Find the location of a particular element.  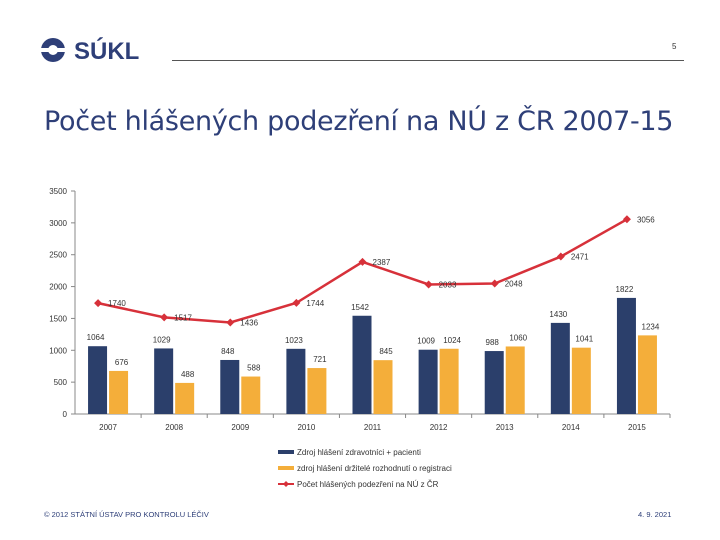

y-tick-label: 2500 is located at coordinates (58, 255).